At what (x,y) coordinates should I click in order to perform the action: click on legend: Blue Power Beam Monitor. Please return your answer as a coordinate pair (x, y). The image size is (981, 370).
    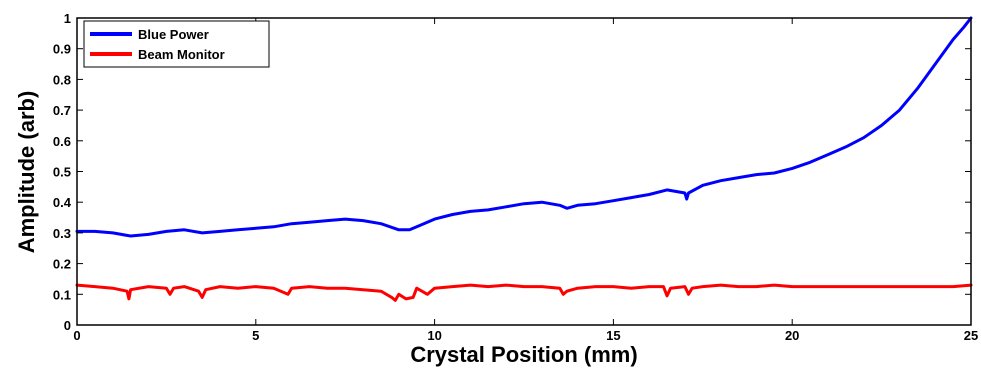
    Looking at the image, I should click on (176, 44).